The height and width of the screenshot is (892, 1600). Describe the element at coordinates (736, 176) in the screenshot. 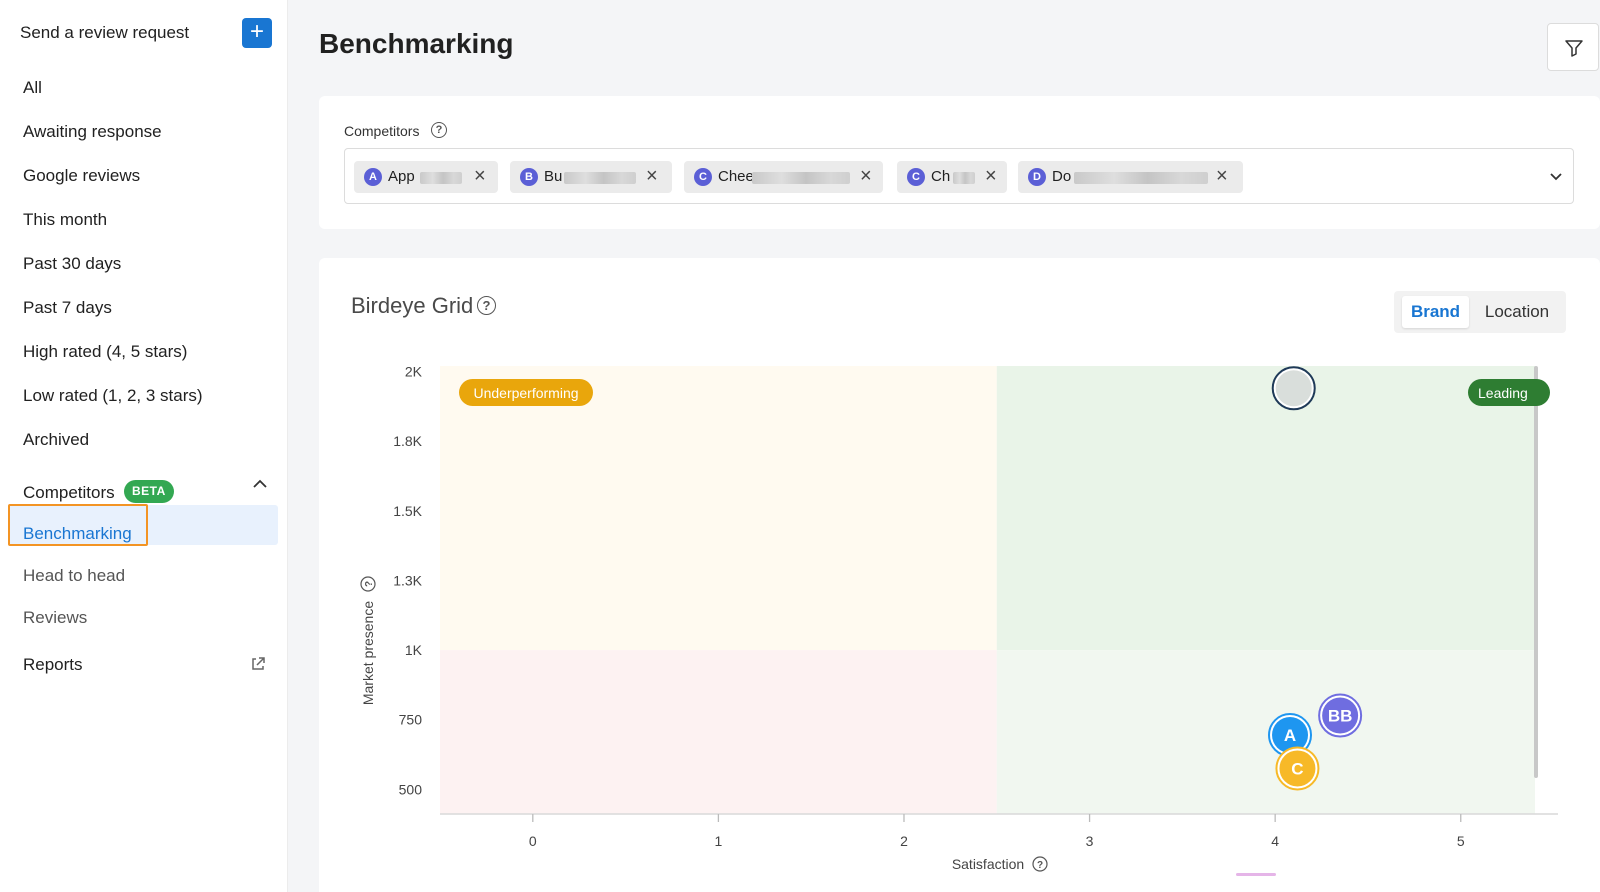

I see `chip-label: Chee` at that location.